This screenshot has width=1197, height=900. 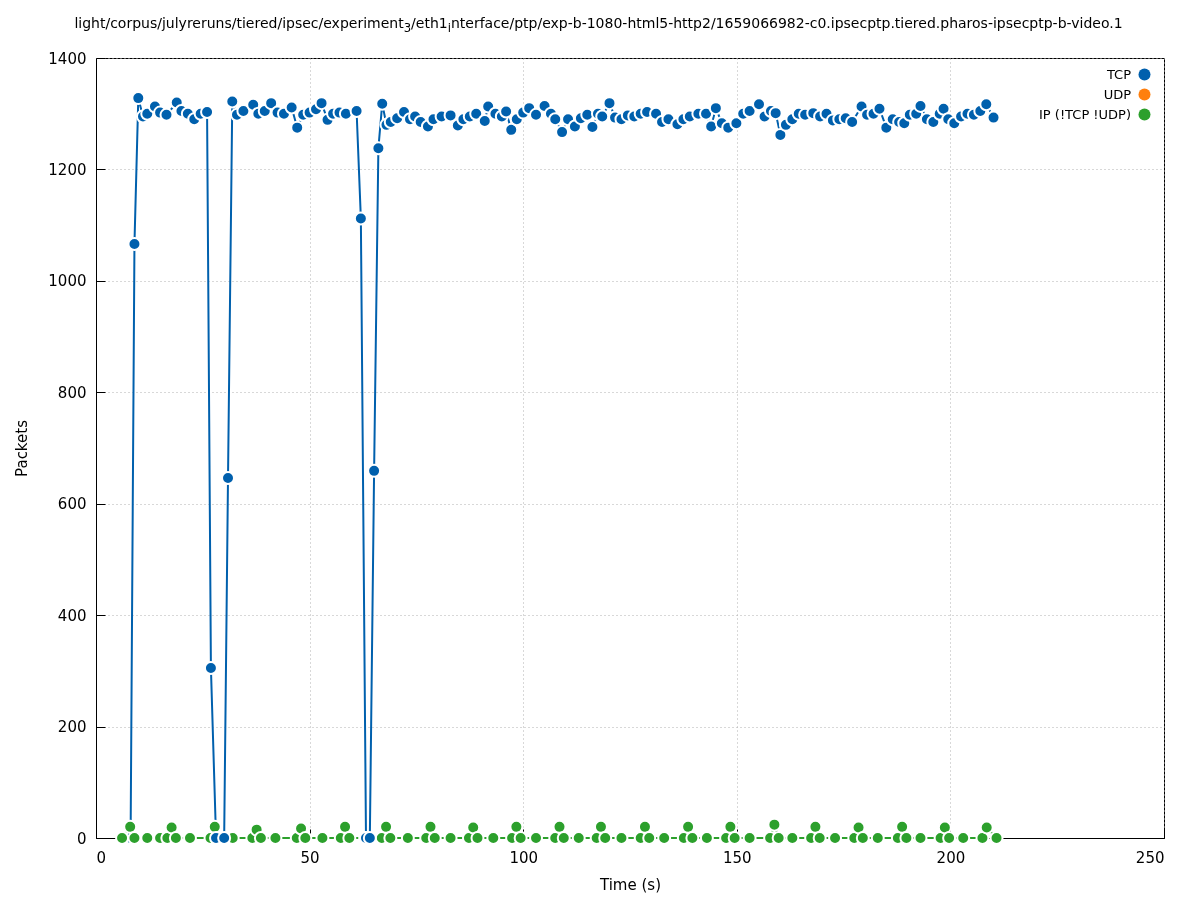 I want to click on legend-label: TCP, so click(x=1118, y=74).